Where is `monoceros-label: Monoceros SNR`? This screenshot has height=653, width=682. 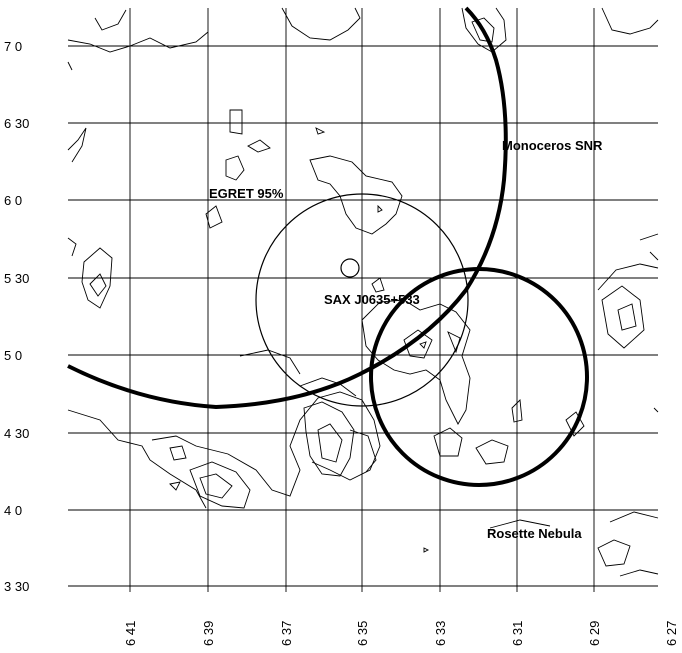 monoceros-label: Monoceros SNR is located at coordinates (552, 145).